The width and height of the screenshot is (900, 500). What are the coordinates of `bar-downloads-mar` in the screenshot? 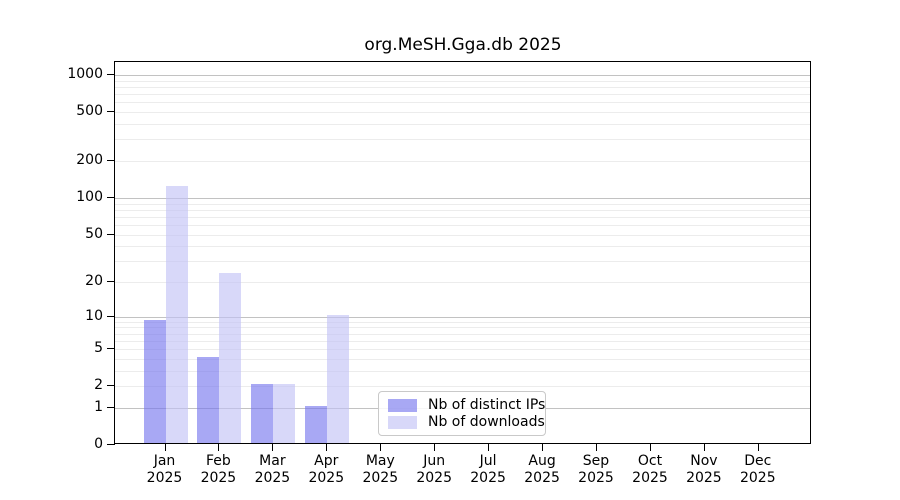 It's located at (284, 413).